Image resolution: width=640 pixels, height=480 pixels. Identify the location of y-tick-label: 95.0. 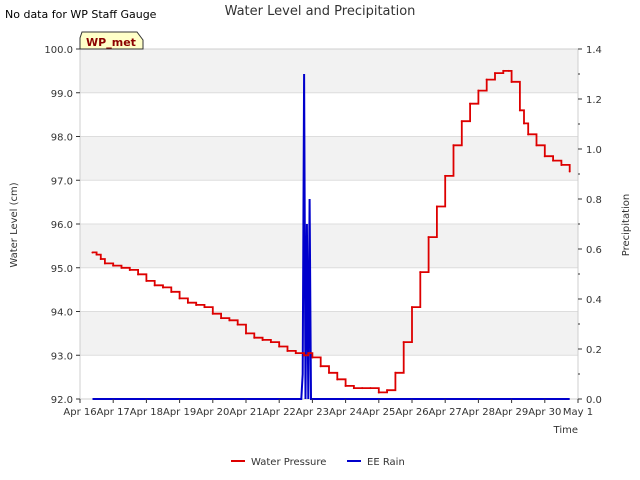
(62, 269).